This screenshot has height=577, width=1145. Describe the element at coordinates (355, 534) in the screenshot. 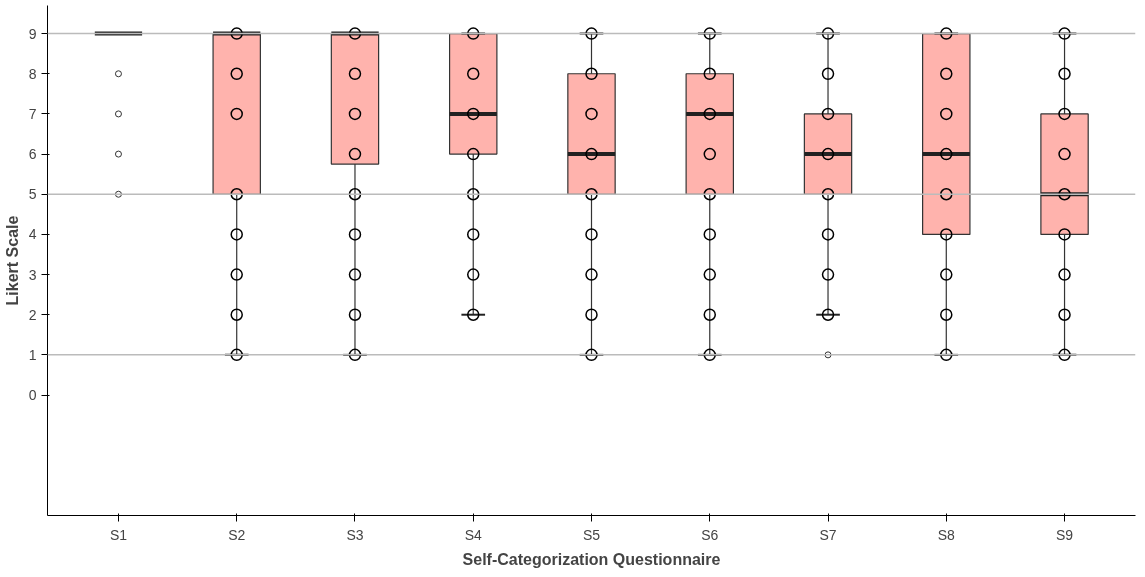

I see `x-tick-label: S3` at that location.